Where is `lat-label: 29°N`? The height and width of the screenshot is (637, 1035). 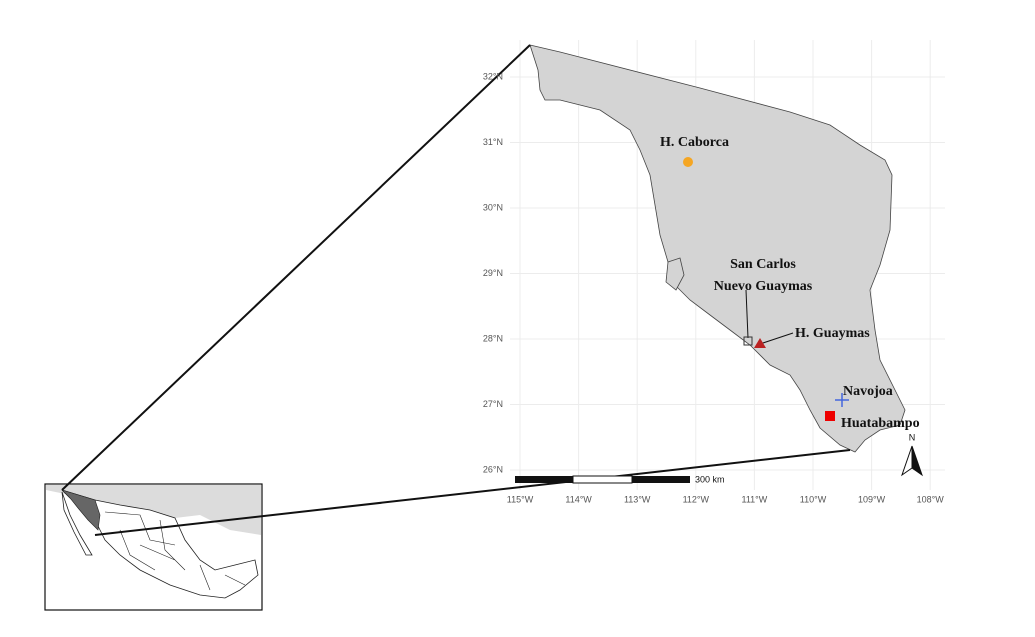
lat-label: 29°N is located at coordinates (493, 273).